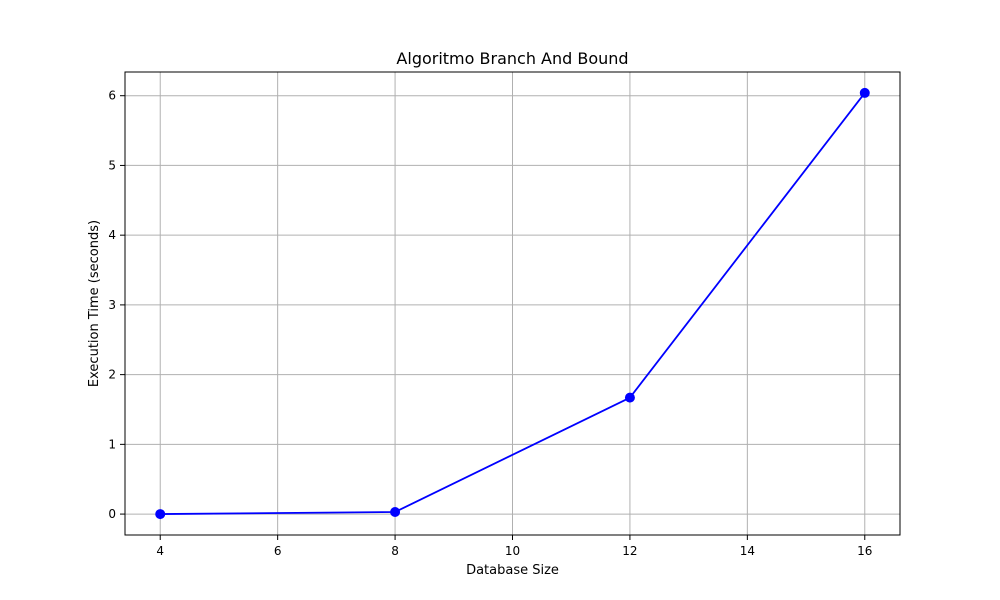 Image resolution: width=1000 pixels, height=600 pixels. What do you see at coordinates (278, 551) in the screenshot?
I see `x-tick-label: 6` at bounding box center [278, 551].